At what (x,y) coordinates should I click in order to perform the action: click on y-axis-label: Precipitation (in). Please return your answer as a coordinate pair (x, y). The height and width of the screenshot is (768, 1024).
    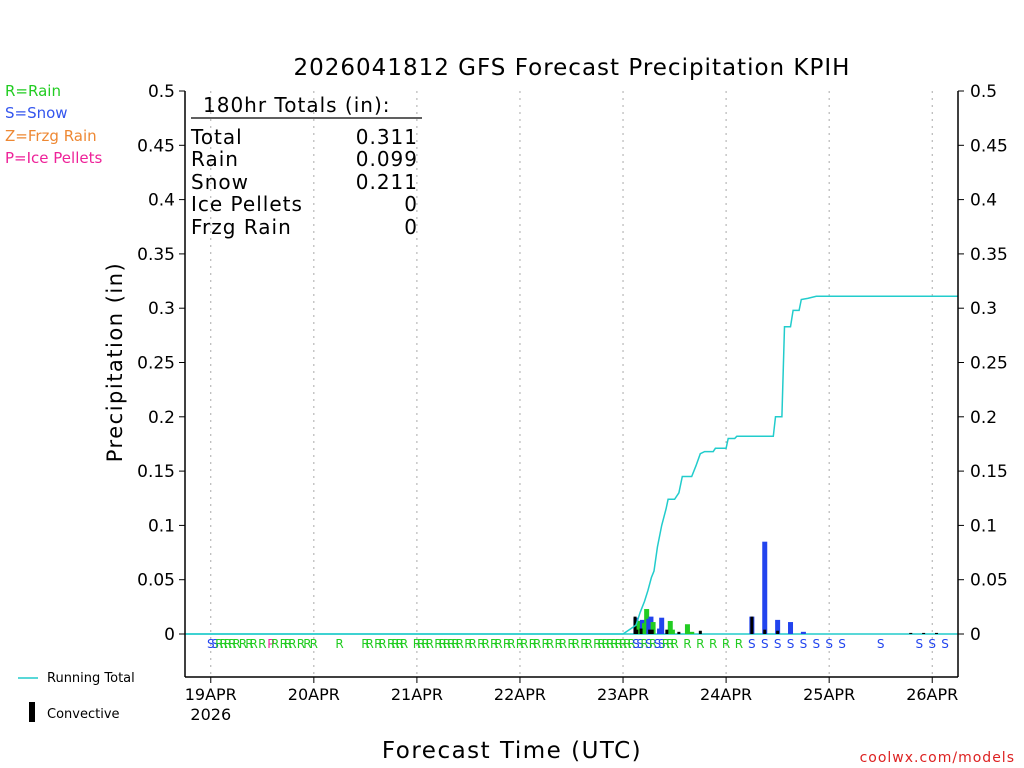
    Looking at the image, I should click on (115, 362).